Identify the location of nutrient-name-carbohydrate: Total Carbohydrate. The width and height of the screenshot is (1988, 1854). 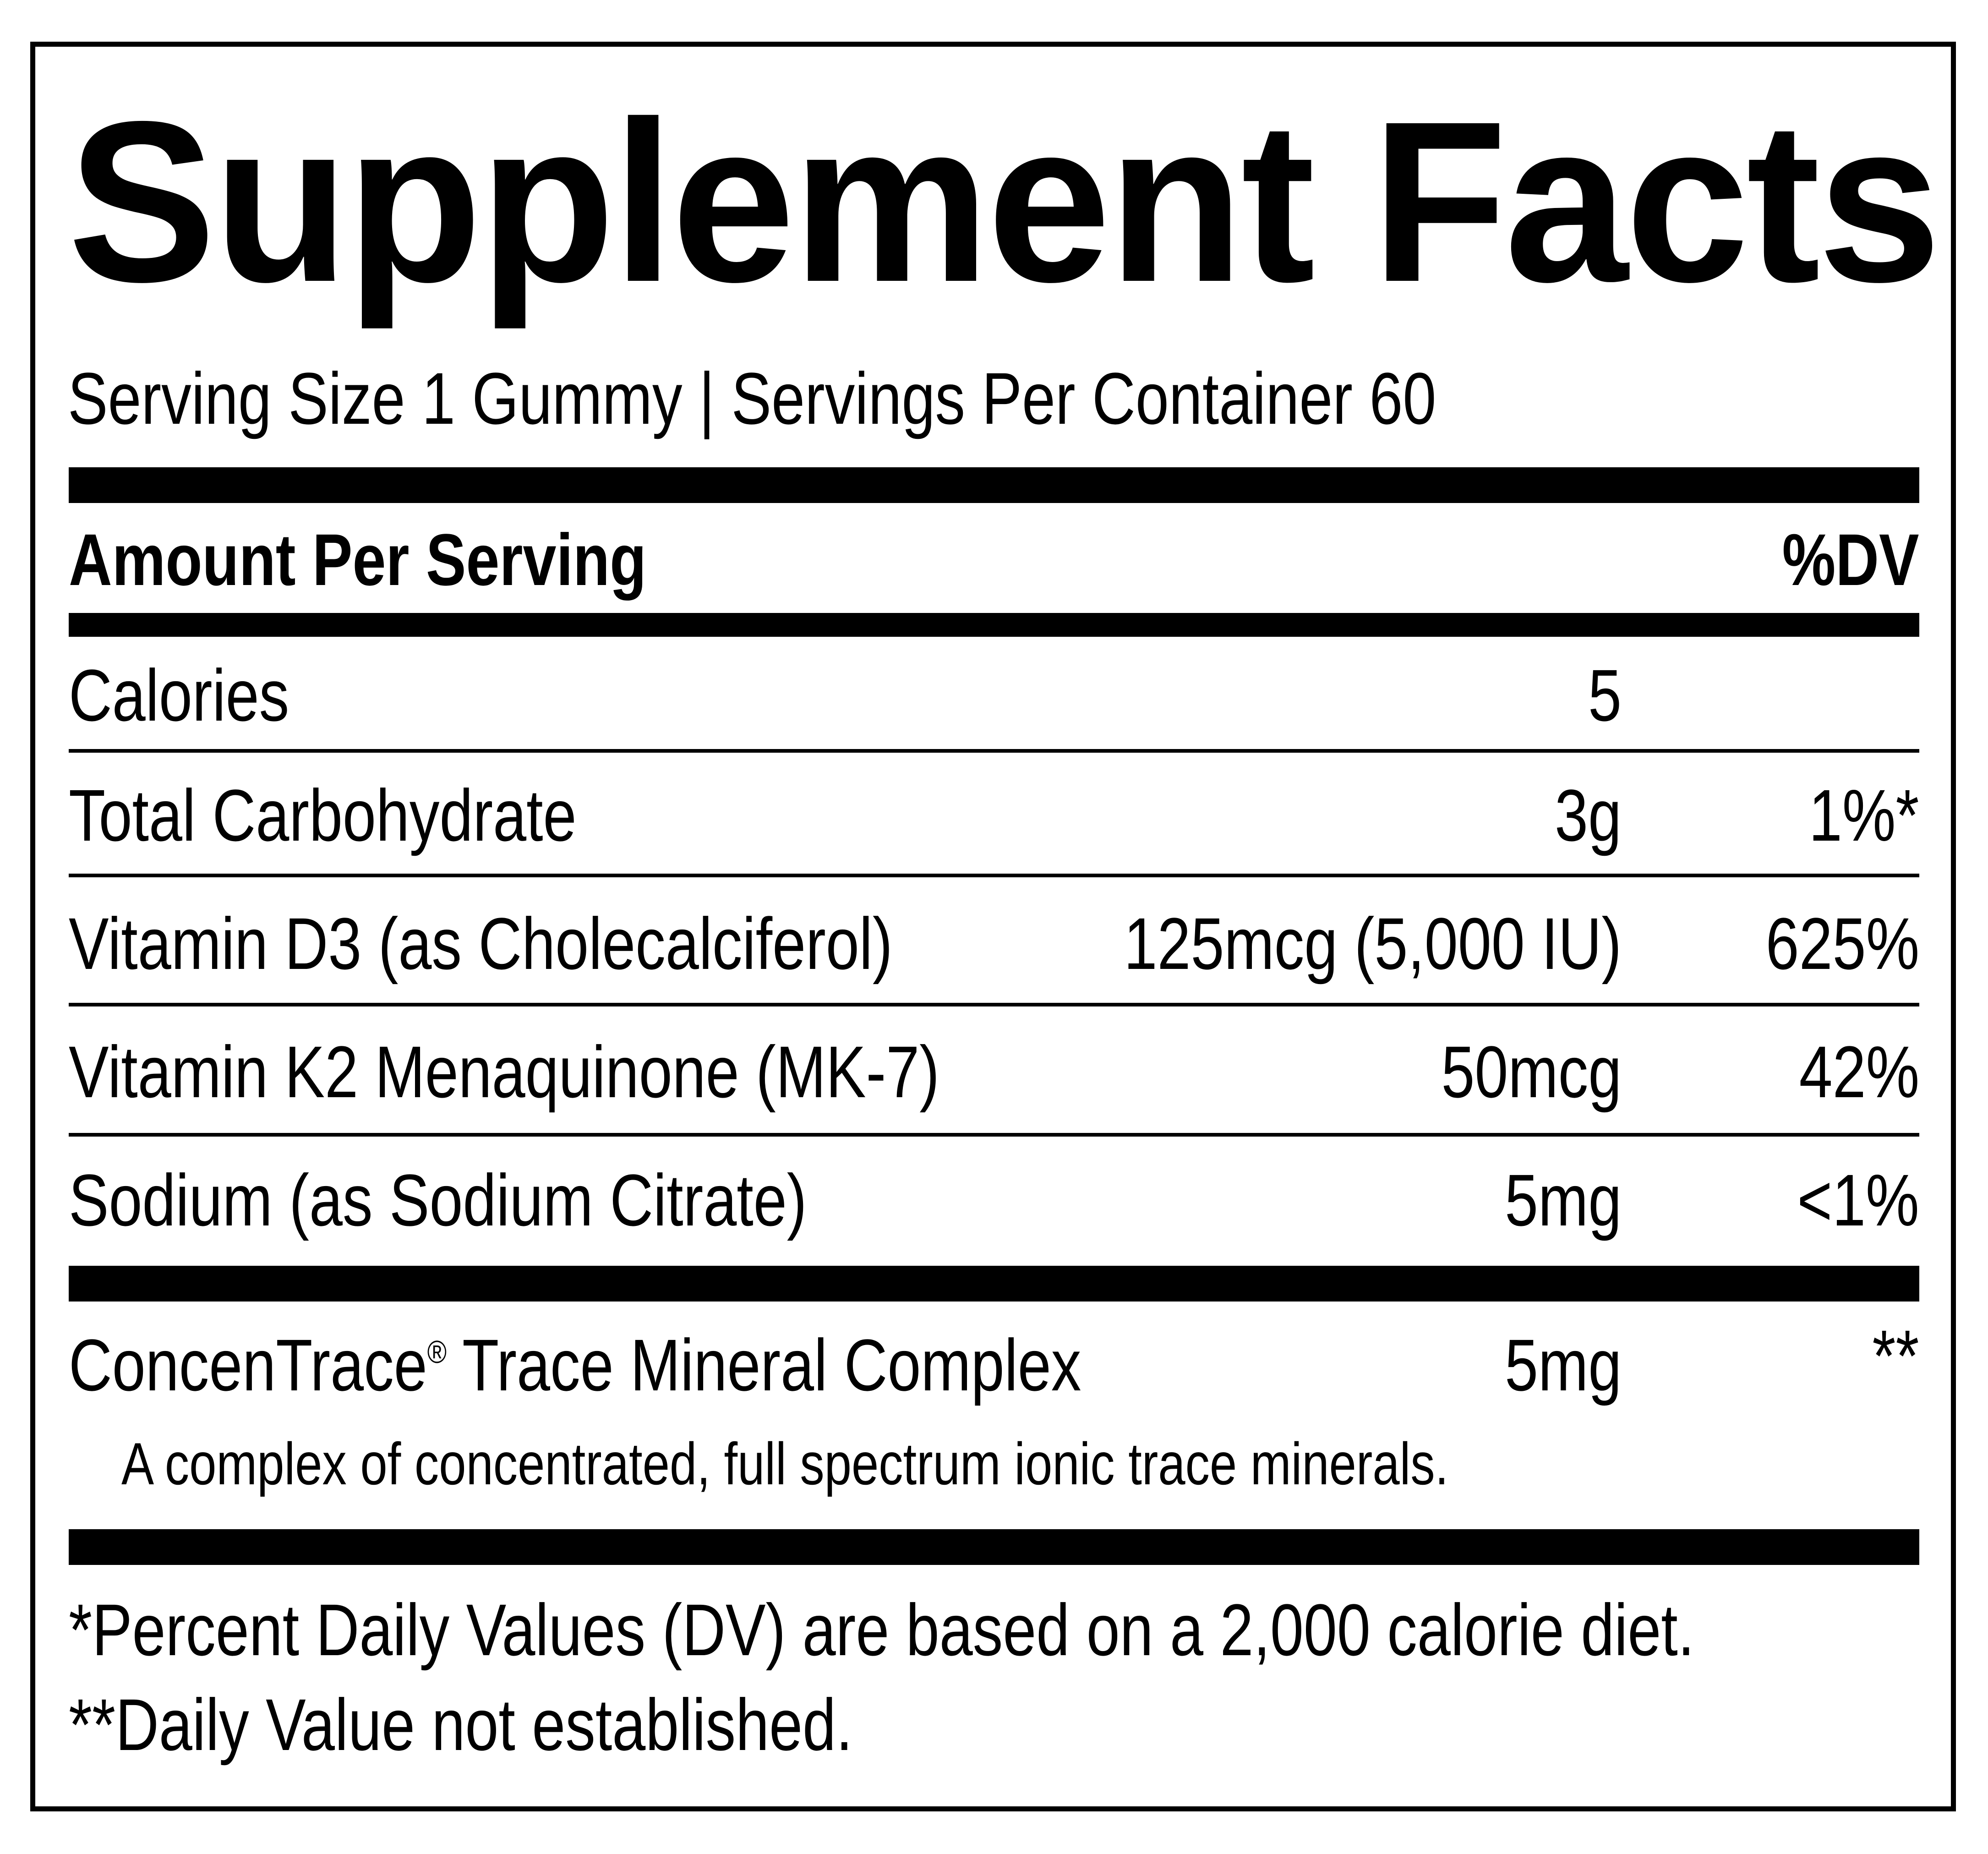
(323, 815).